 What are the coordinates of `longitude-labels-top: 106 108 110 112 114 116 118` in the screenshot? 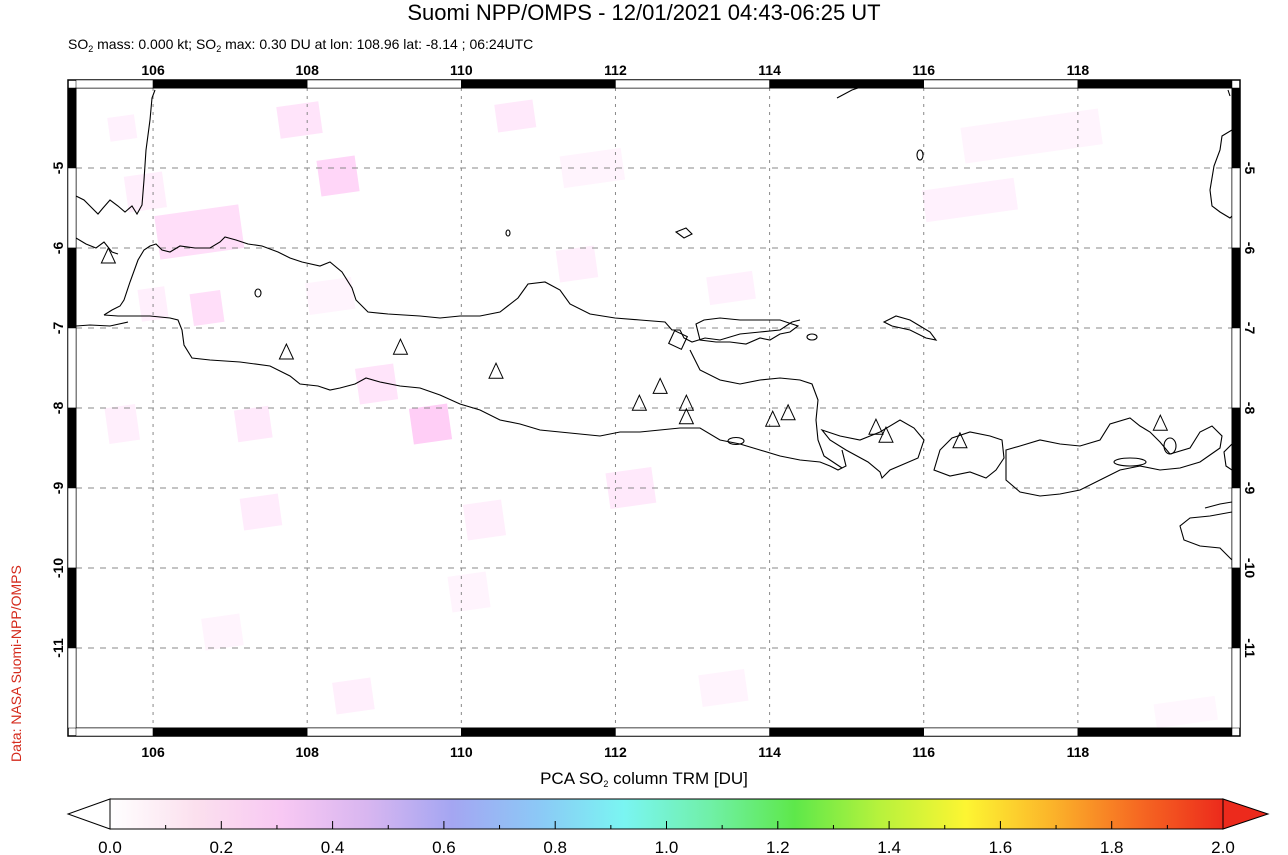 It's located at (615, 70).